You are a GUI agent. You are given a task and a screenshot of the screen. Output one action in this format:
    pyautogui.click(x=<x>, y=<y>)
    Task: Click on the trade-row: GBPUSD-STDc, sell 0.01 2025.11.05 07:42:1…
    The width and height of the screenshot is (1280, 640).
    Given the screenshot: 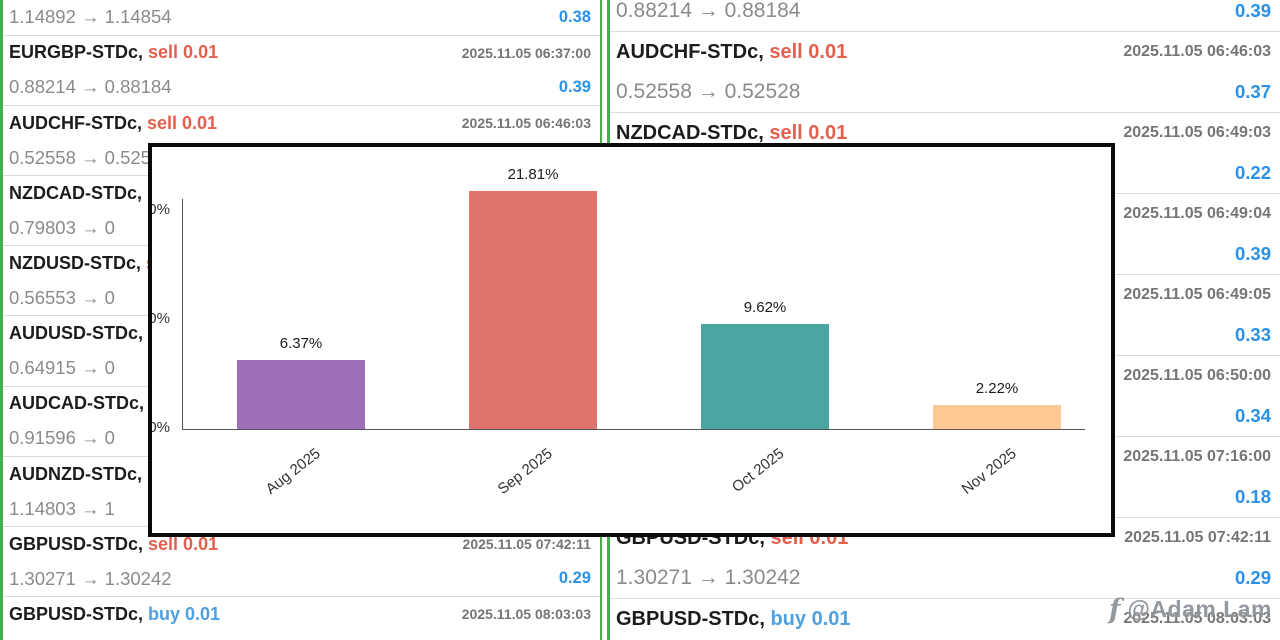 What is the action you would take?
    pyautogui.click(x=300, y=560)
    